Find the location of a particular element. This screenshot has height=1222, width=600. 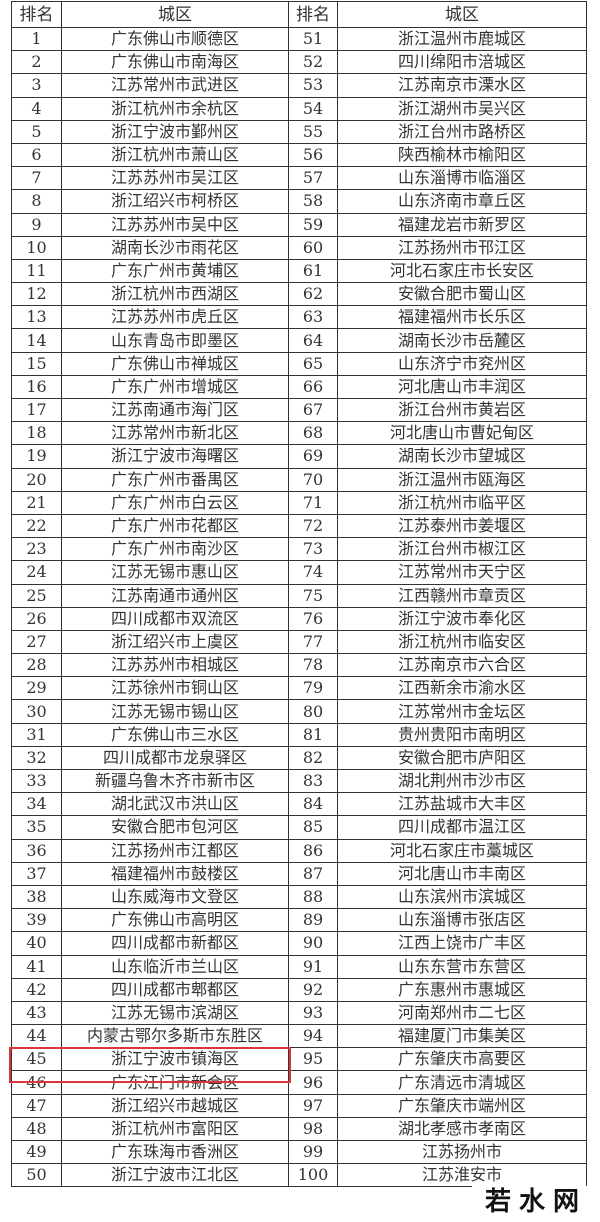

district-cell-right: 浙江台州市椒江区 is located at coordinates (462, 549).